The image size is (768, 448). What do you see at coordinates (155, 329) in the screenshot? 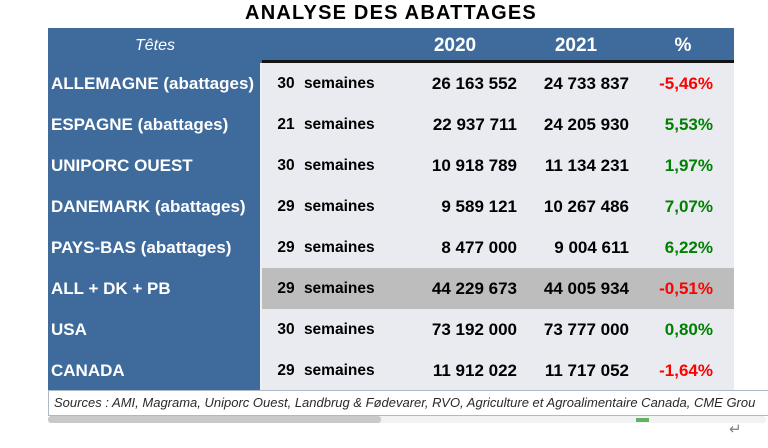
I see `row-label-cell: USA` at bounding box center [155, 329].